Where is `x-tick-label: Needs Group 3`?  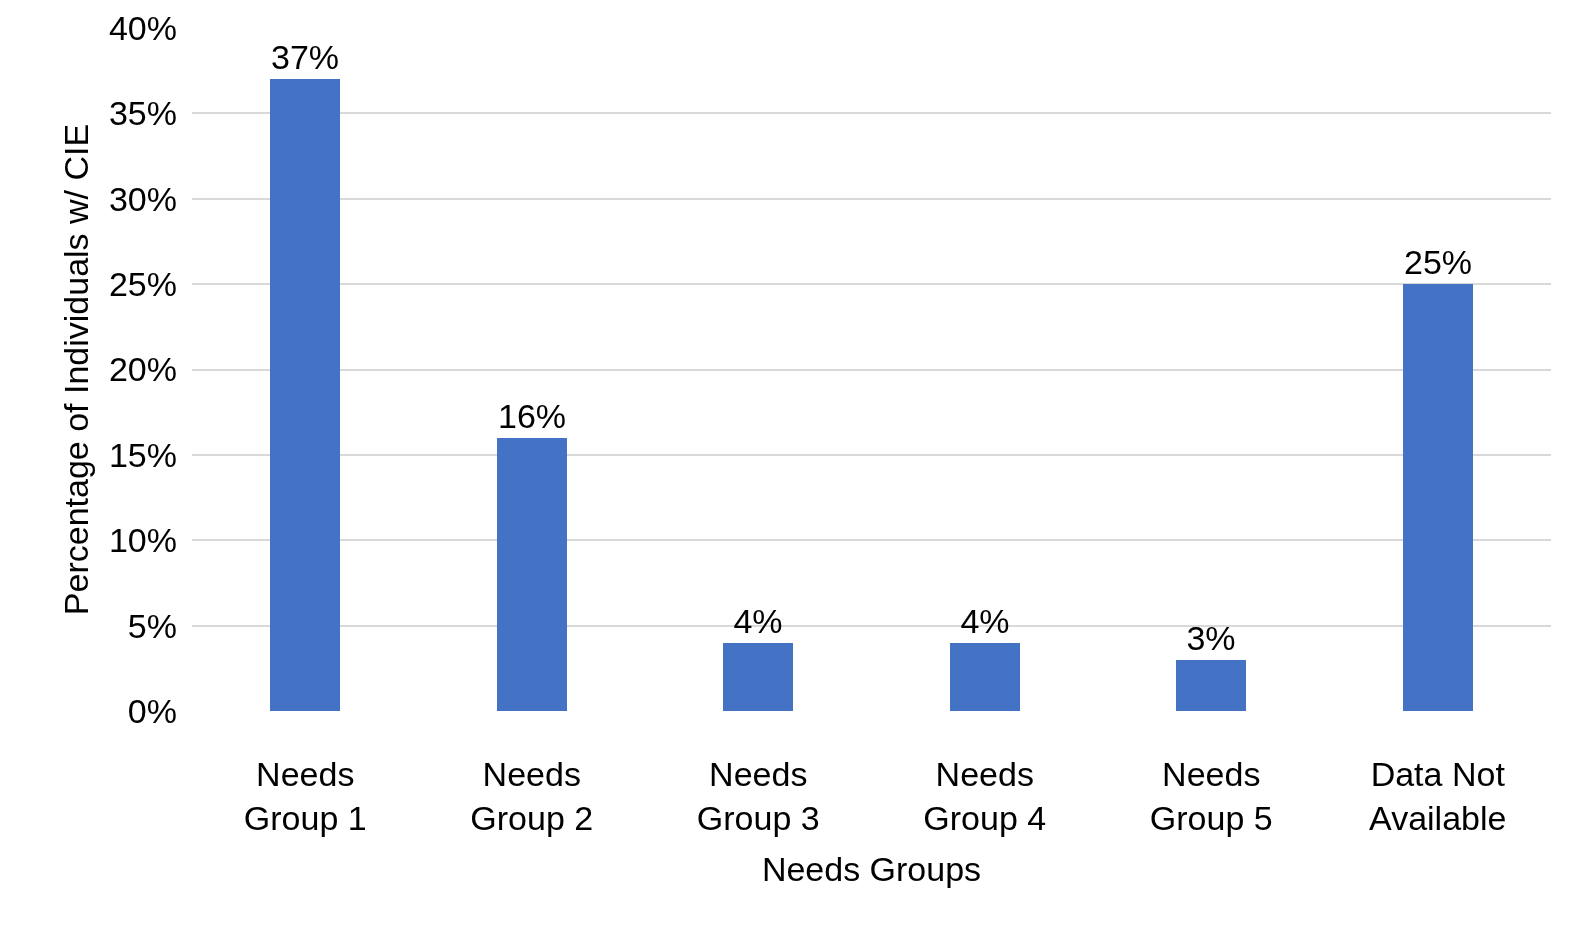 x-tick-label: Needs Group 3 is located at coordinates (758, 796).